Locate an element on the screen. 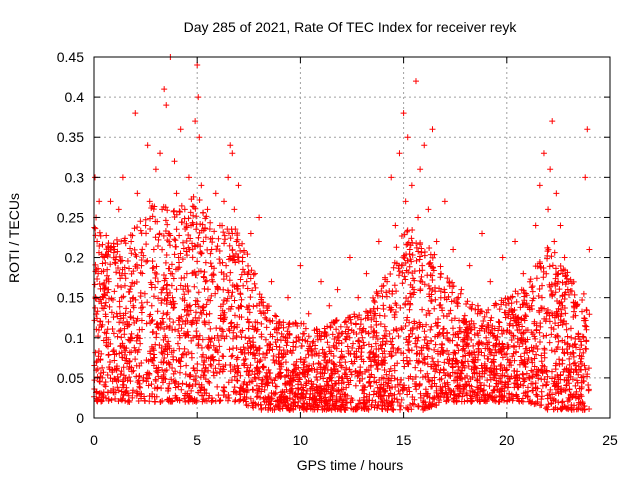 This screenshot has height=480, width=640. x-tick-label: 10 is located at coordinates (301, 440).